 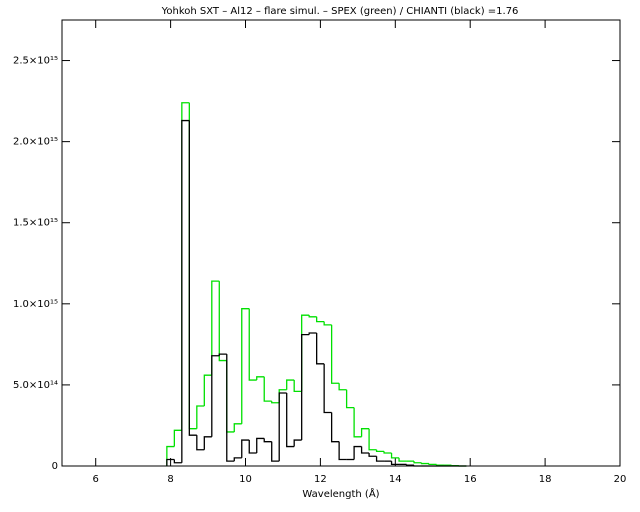 I want to click on y-tick-label: 1.0×10¹⁵, so click(x=35, y=304).